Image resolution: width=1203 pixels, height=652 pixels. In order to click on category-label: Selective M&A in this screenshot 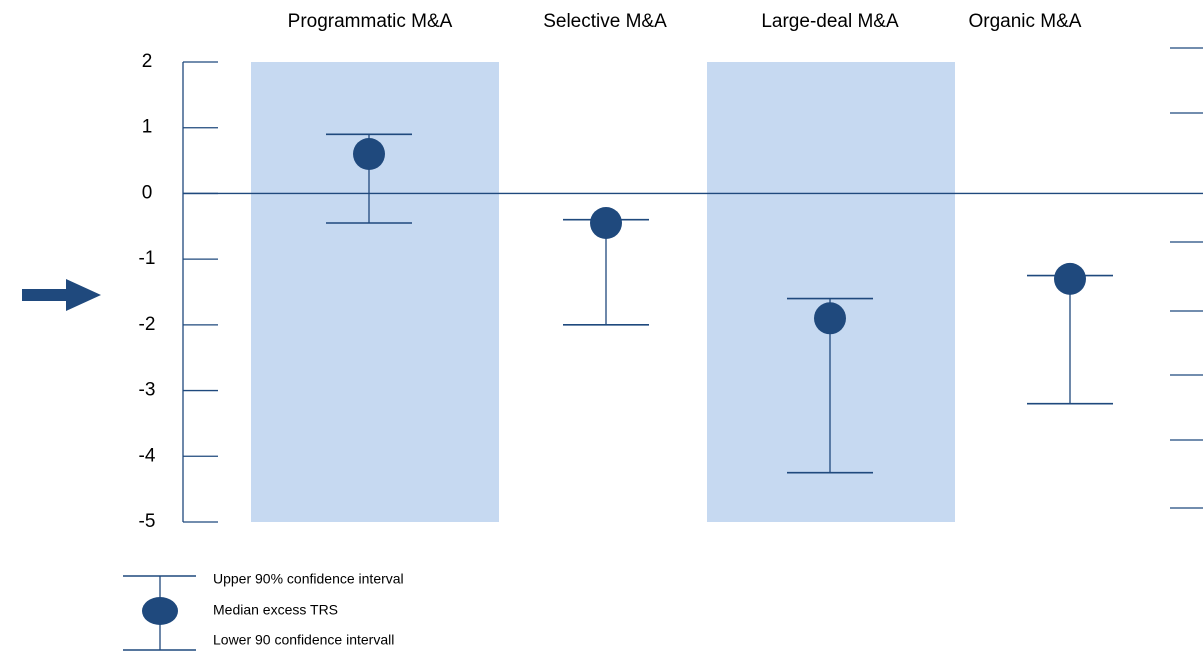, I will do `click(605, 21)`.